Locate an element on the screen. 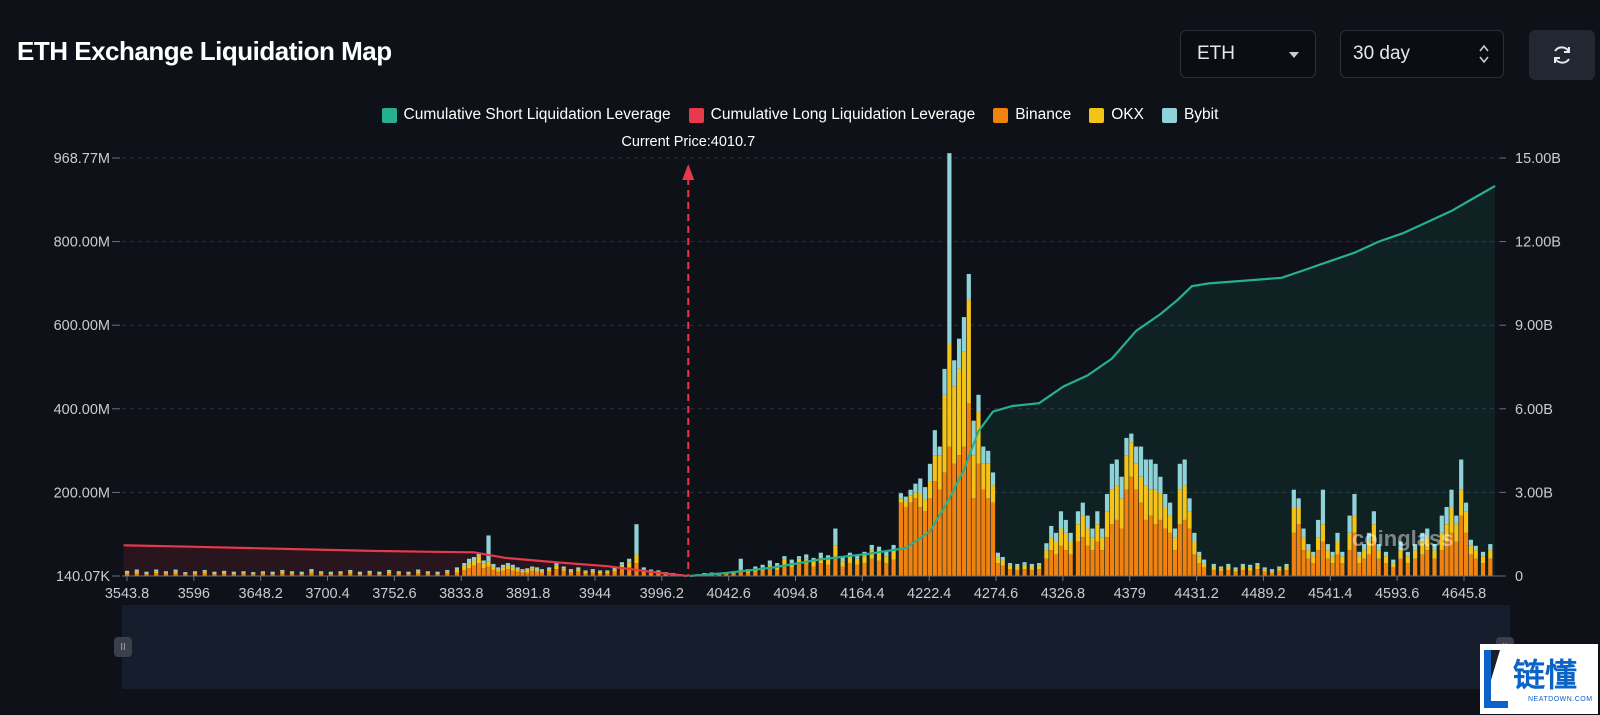 The width and height of the screenshot is (1600, 715). y-left-tick-label: 140.07K is located at coordinates (83, 577).